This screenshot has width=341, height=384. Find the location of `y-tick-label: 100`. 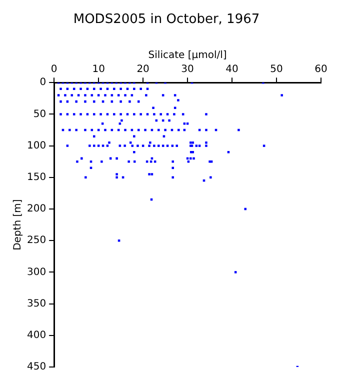

y-tick-label: 100 is located at coordinates (36, 146).